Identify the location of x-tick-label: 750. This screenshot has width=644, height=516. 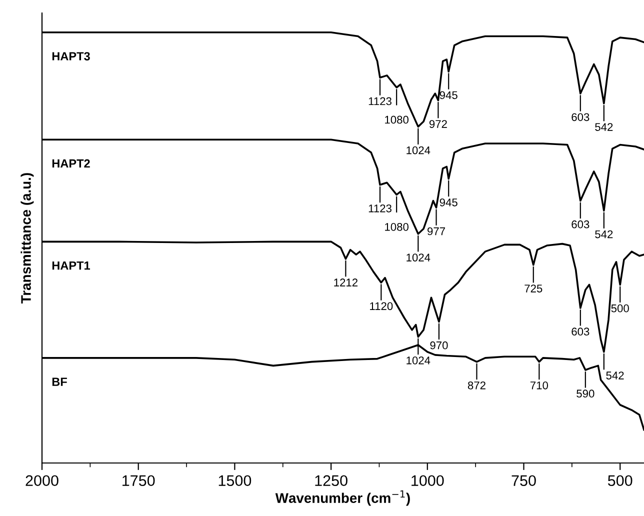
(524, 480).